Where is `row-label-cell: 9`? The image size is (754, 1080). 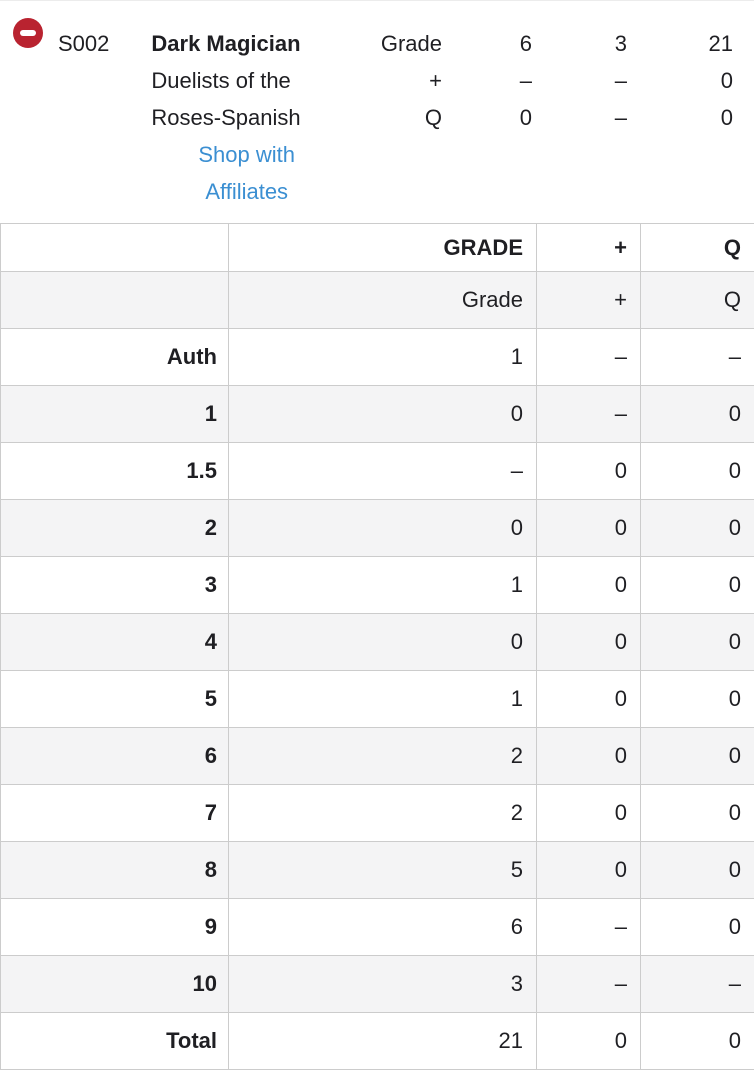 row-label-cell: 9 is located at coordinates (114, 927).